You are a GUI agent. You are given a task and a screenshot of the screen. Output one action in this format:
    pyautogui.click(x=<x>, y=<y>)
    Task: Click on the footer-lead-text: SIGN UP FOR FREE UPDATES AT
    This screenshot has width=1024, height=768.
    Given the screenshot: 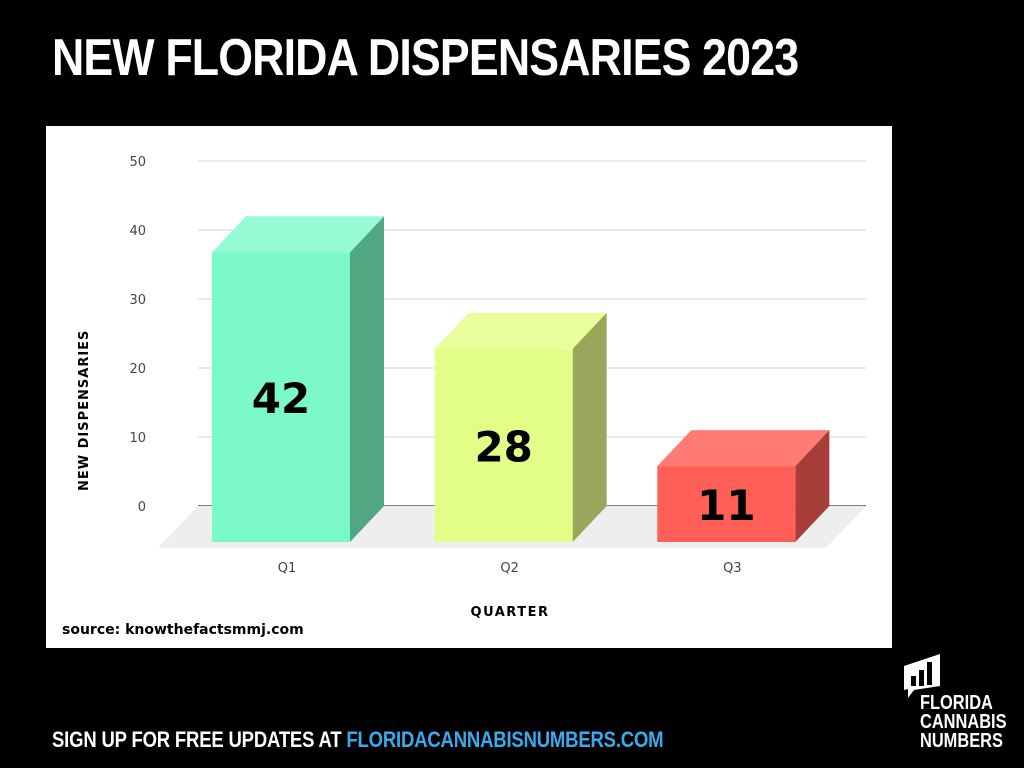 What is the action you would take?
    pyautogui.click(x=199, y=739)
    